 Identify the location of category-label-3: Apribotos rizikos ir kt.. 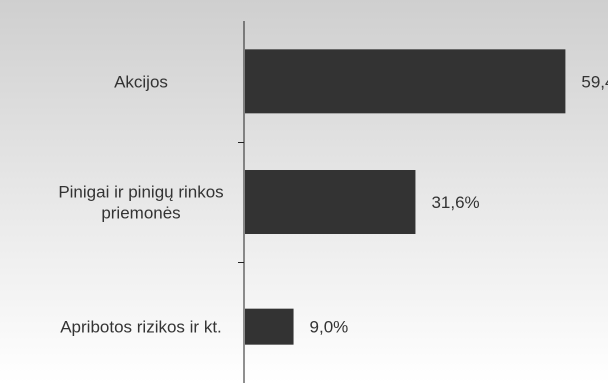
(141, 327).